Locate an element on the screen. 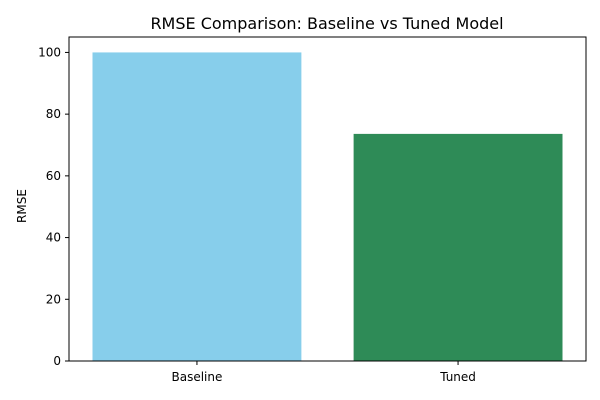 The height and width of the screenshot is (400, 600). y-axis-ticks: 0 20 40 60 80 100 is located at coordinates (53, 206).